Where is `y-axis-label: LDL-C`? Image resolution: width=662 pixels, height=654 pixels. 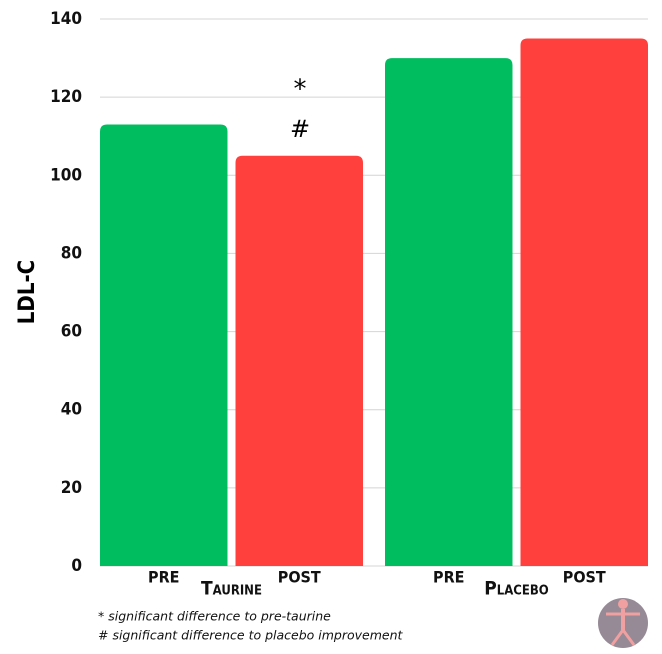
y-axis-label: LDL-C is located at coordinates (27, 292).